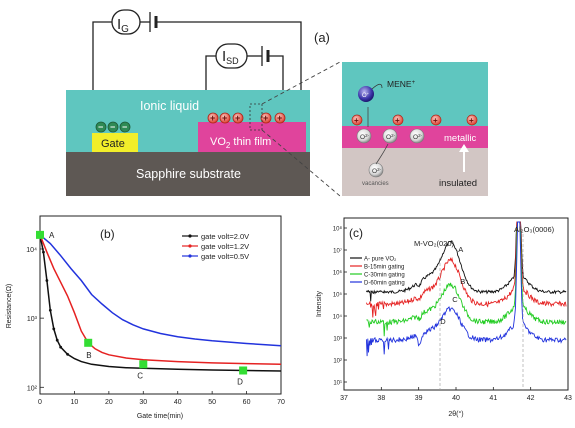 This screenshot has width=575, height=428. I want to click on panel-c-xlabel: 2θ(°), so click(455, 414).